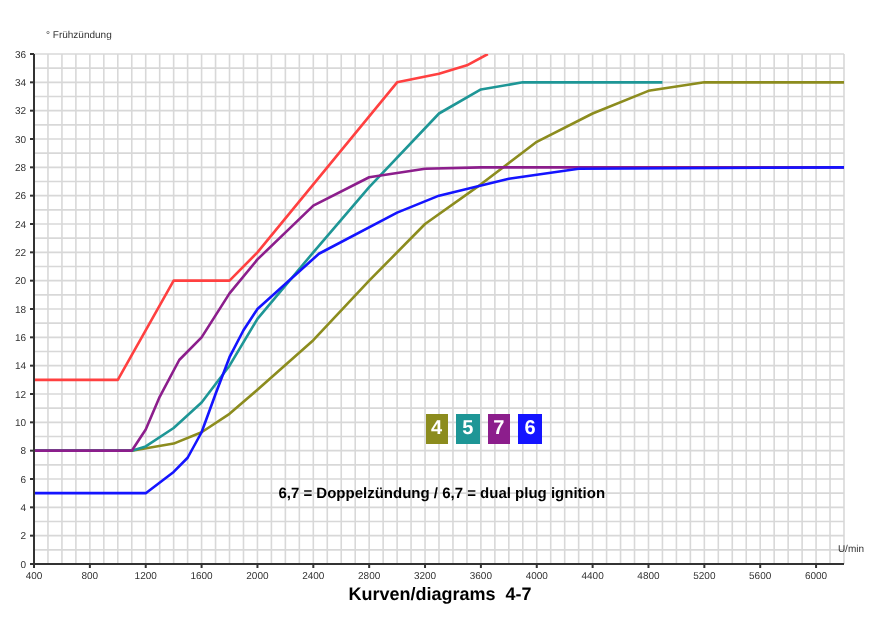  Describe the element at coordinates (499, 429) in the screenshot. I see `text: 7` at that location.